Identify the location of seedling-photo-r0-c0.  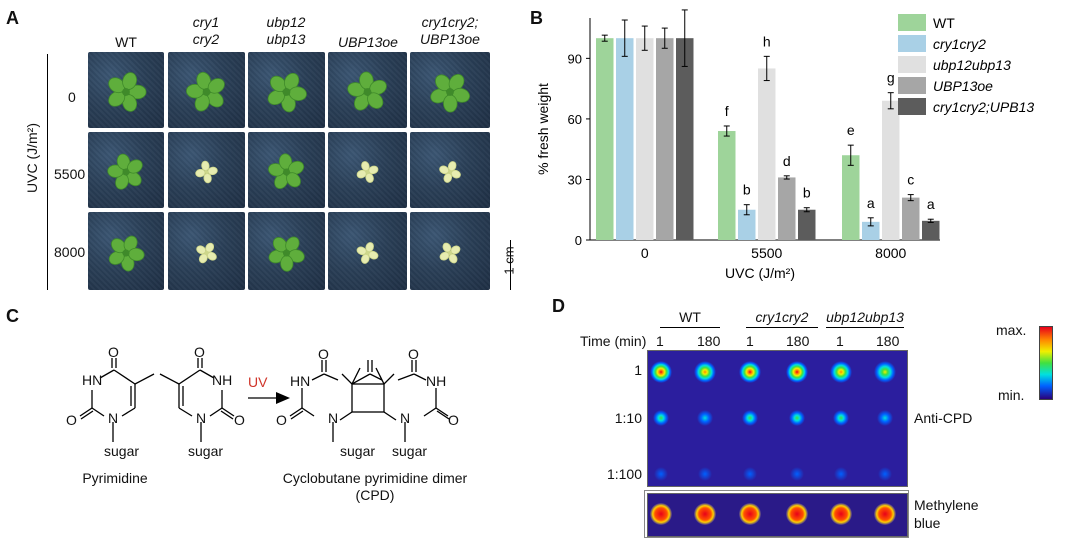
(126, 90).